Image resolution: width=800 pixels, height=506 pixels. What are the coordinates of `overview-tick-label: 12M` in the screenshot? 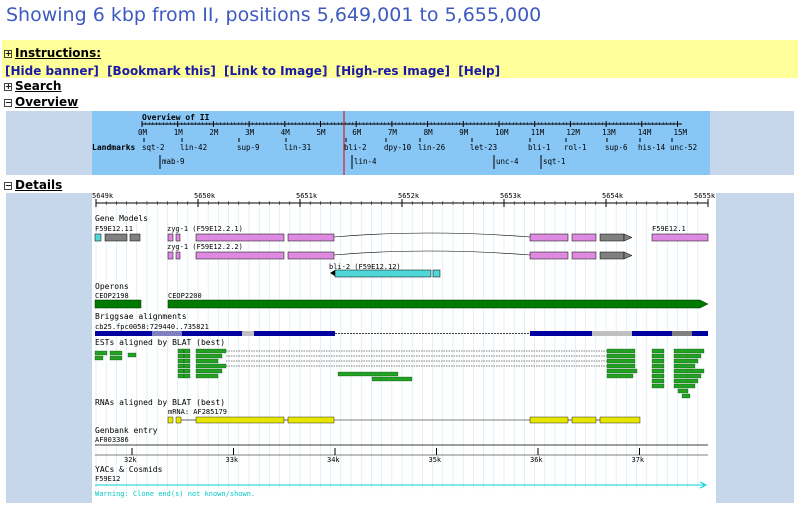 It's located at (573, 132).